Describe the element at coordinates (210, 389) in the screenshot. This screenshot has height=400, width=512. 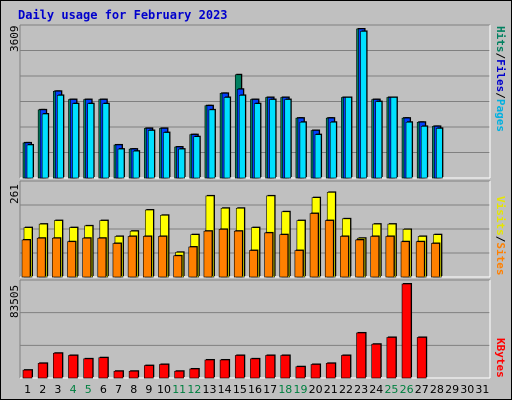
I see `day-label-13: 13` at that location.